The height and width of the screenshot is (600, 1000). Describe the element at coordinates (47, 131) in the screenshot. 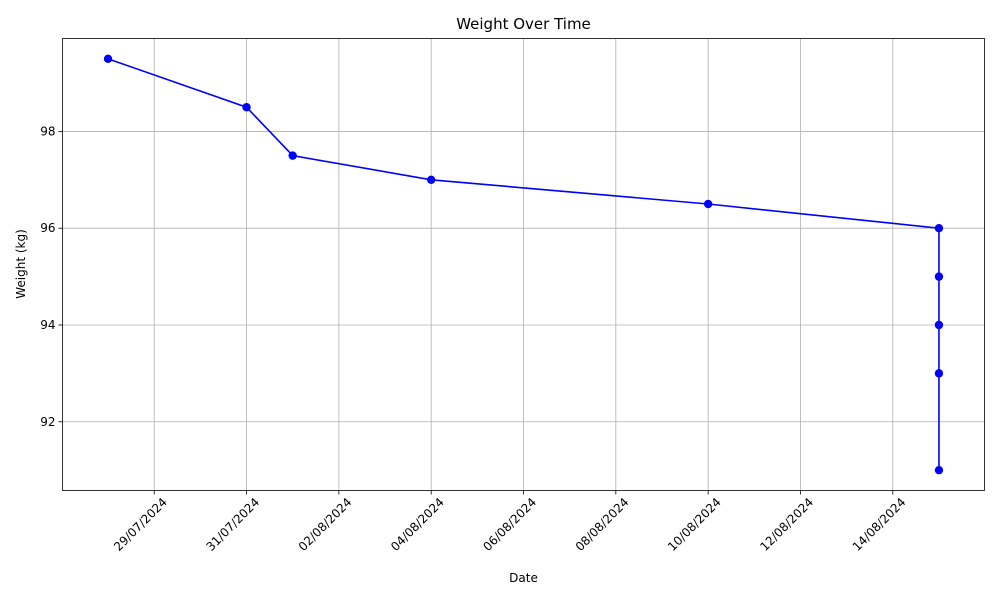

I see `y-tick-label: 98` at that location.